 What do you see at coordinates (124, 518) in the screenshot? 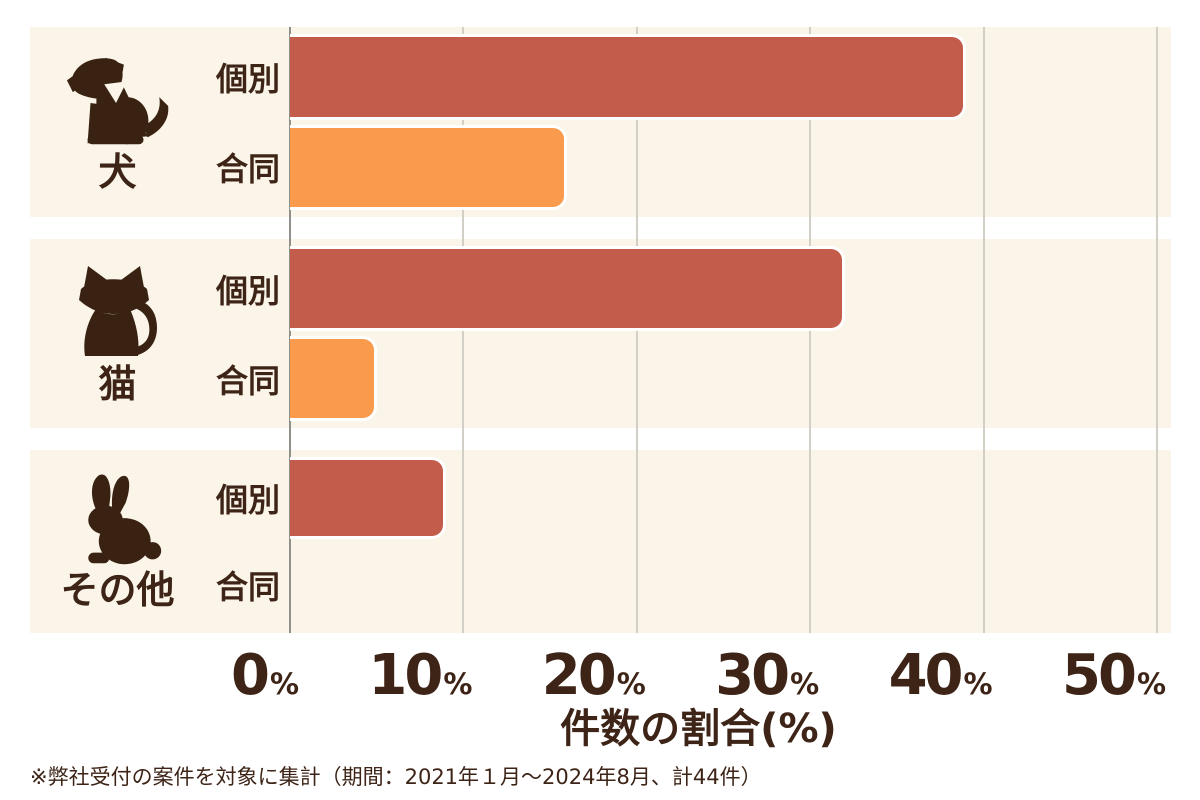
I see `rabbit-icon` at bounding box center [124, 518].